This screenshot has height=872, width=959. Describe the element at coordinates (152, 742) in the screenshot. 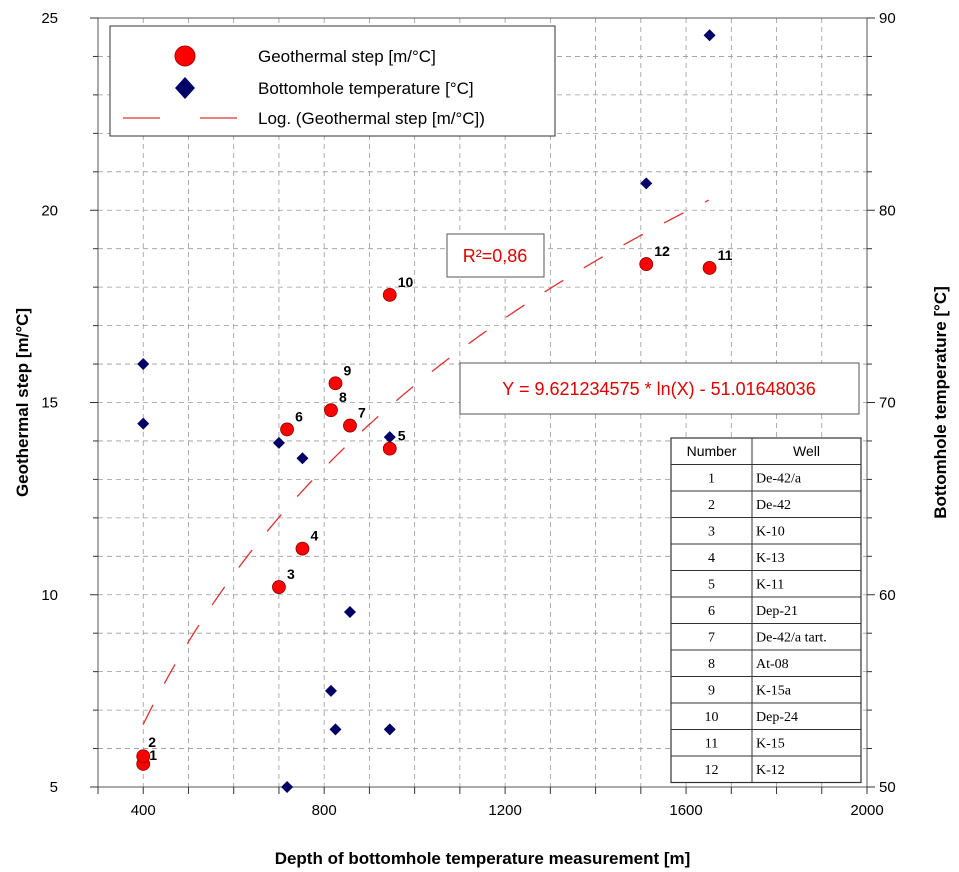

I see `point-number-label: 2` at that location.